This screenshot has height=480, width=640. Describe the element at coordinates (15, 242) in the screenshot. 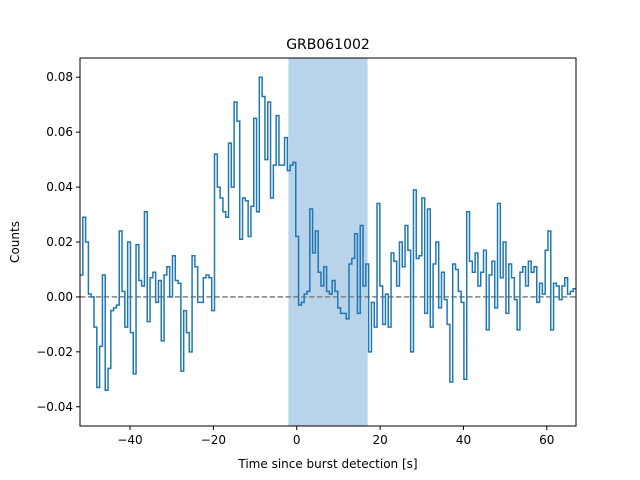

I see `y-axis-label: Counts` at that location.